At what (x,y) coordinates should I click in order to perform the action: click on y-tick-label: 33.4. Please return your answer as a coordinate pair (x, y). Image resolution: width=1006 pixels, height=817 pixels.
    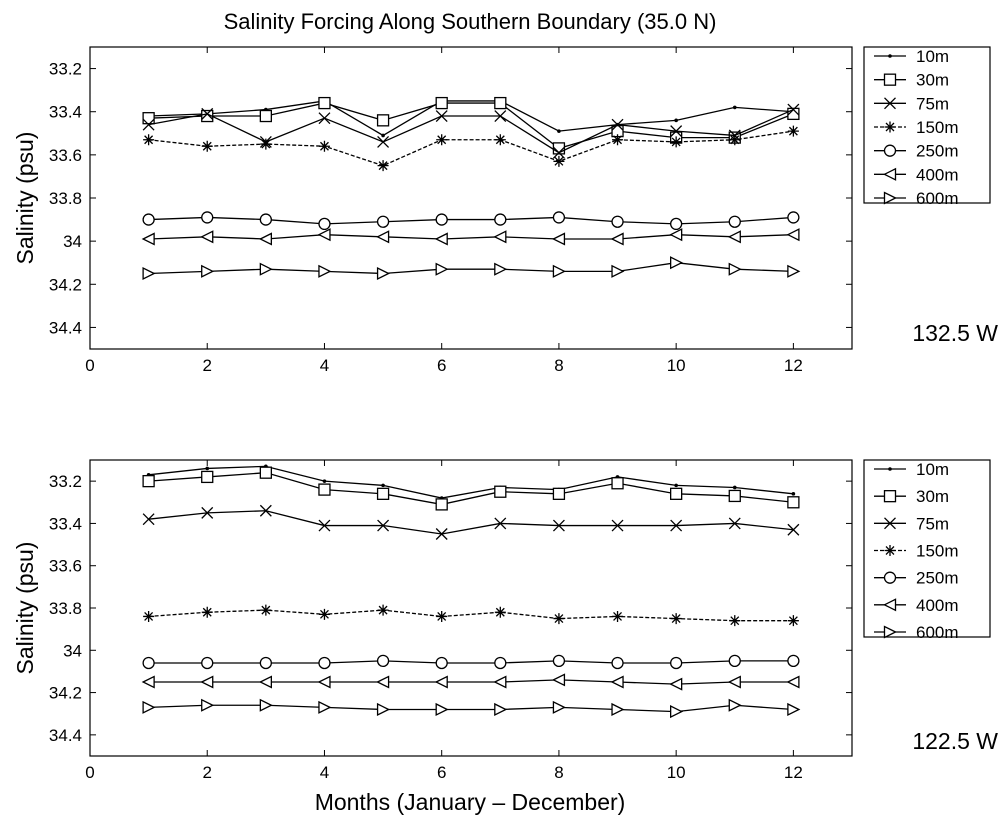
    Looking at the image, I should click on (65, 112).